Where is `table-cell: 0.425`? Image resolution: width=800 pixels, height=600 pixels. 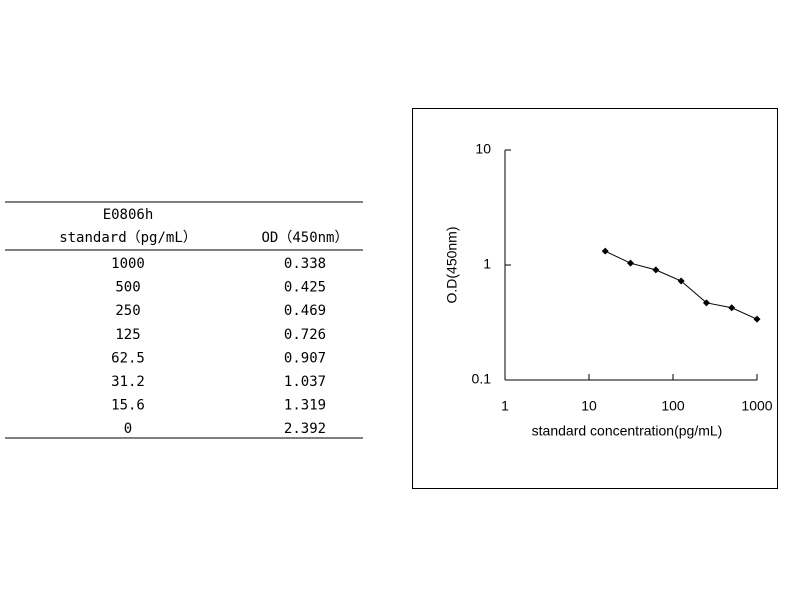 table-cell: 0.425 is located at coordinates (305, 288).